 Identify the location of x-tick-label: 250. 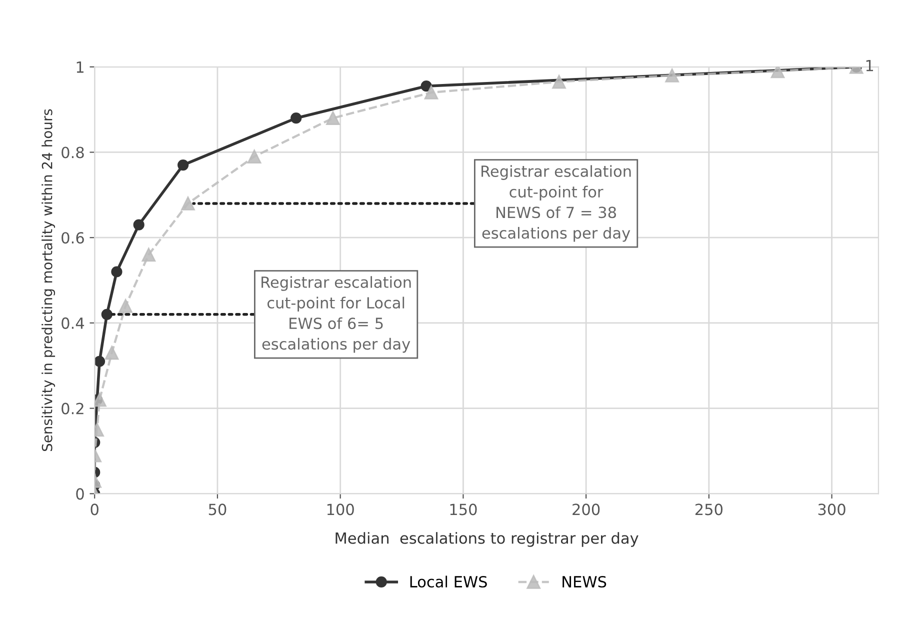
(708, 510).